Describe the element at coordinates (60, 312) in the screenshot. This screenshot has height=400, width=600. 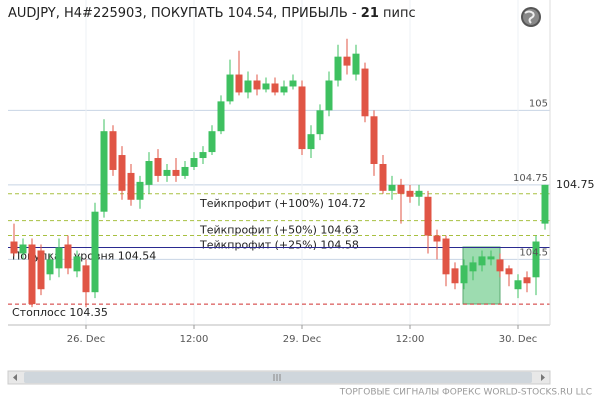
I see `level-label: Стоплосс 104.35` at that location.